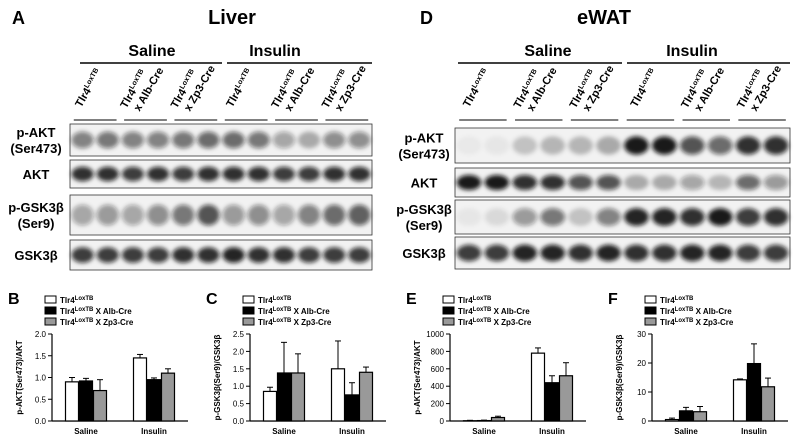 Image resolution: width=799 pixels, height=448 pixels. Describe the element at coordinates (212, 299) in the screenshot. I see `panel-letter: C` at that location.